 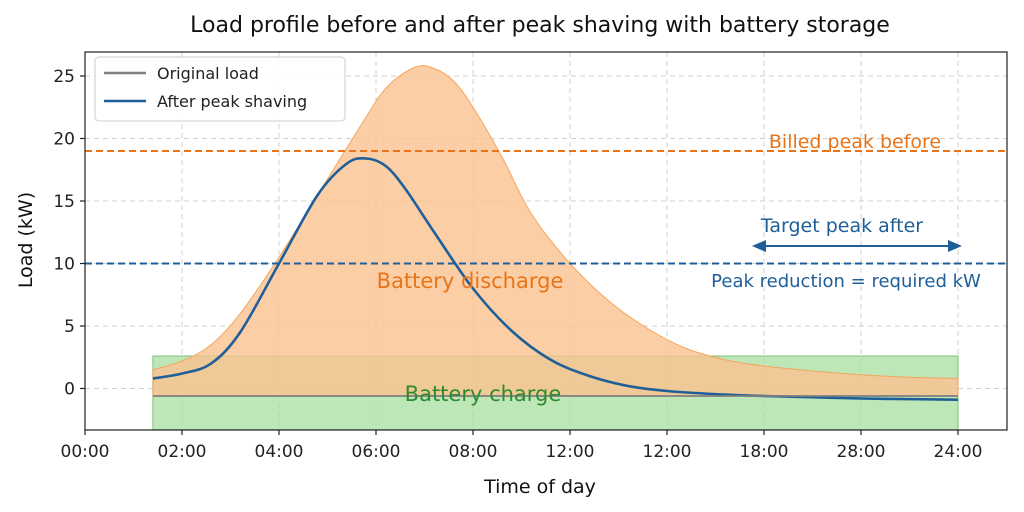 I want to click on peak-reduction-label: Peak reduction = required kW, so click(x=846, y=281).